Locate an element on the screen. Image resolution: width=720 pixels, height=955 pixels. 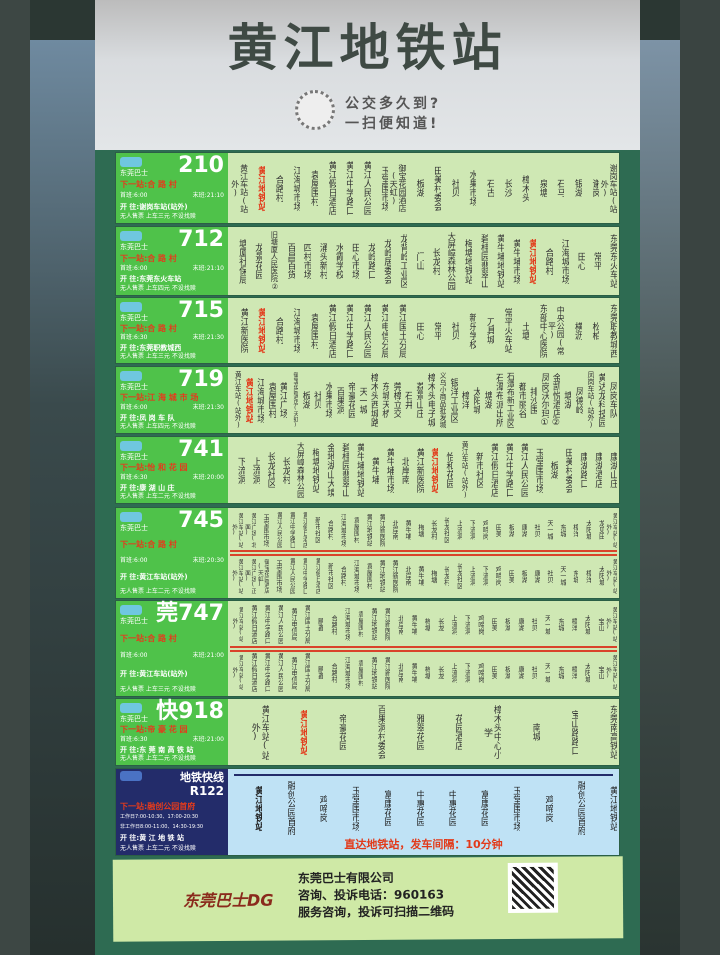
stop-name: 北岸南 is located at coordinates (400, 624).